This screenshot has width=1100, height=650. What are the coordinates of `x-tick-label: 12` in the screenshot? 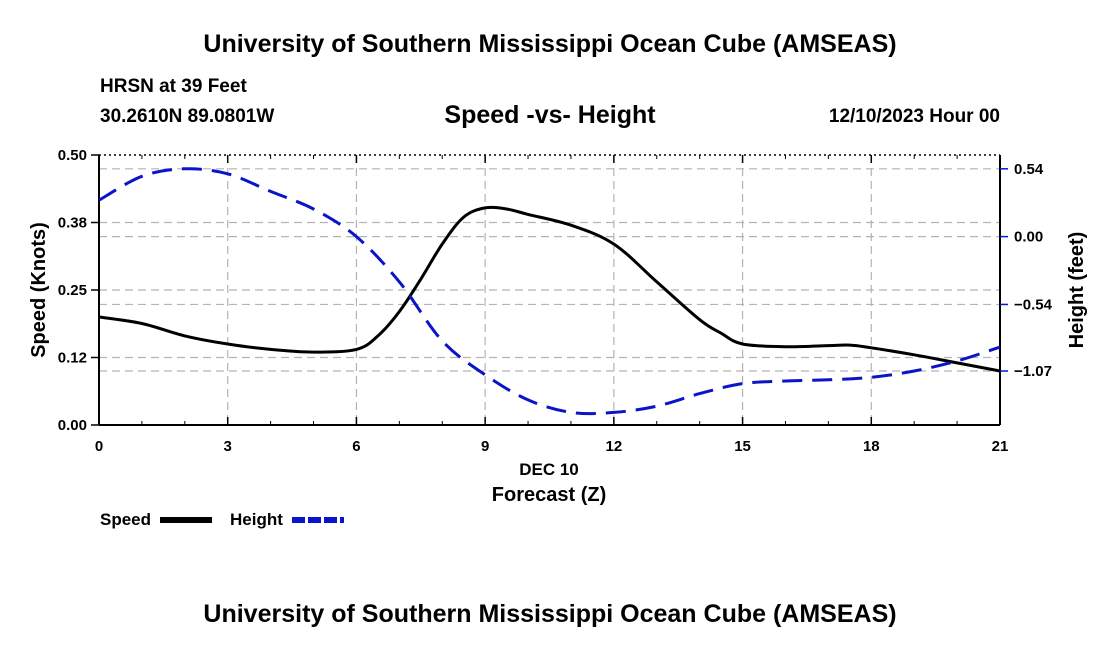 It's located at (614, 446).